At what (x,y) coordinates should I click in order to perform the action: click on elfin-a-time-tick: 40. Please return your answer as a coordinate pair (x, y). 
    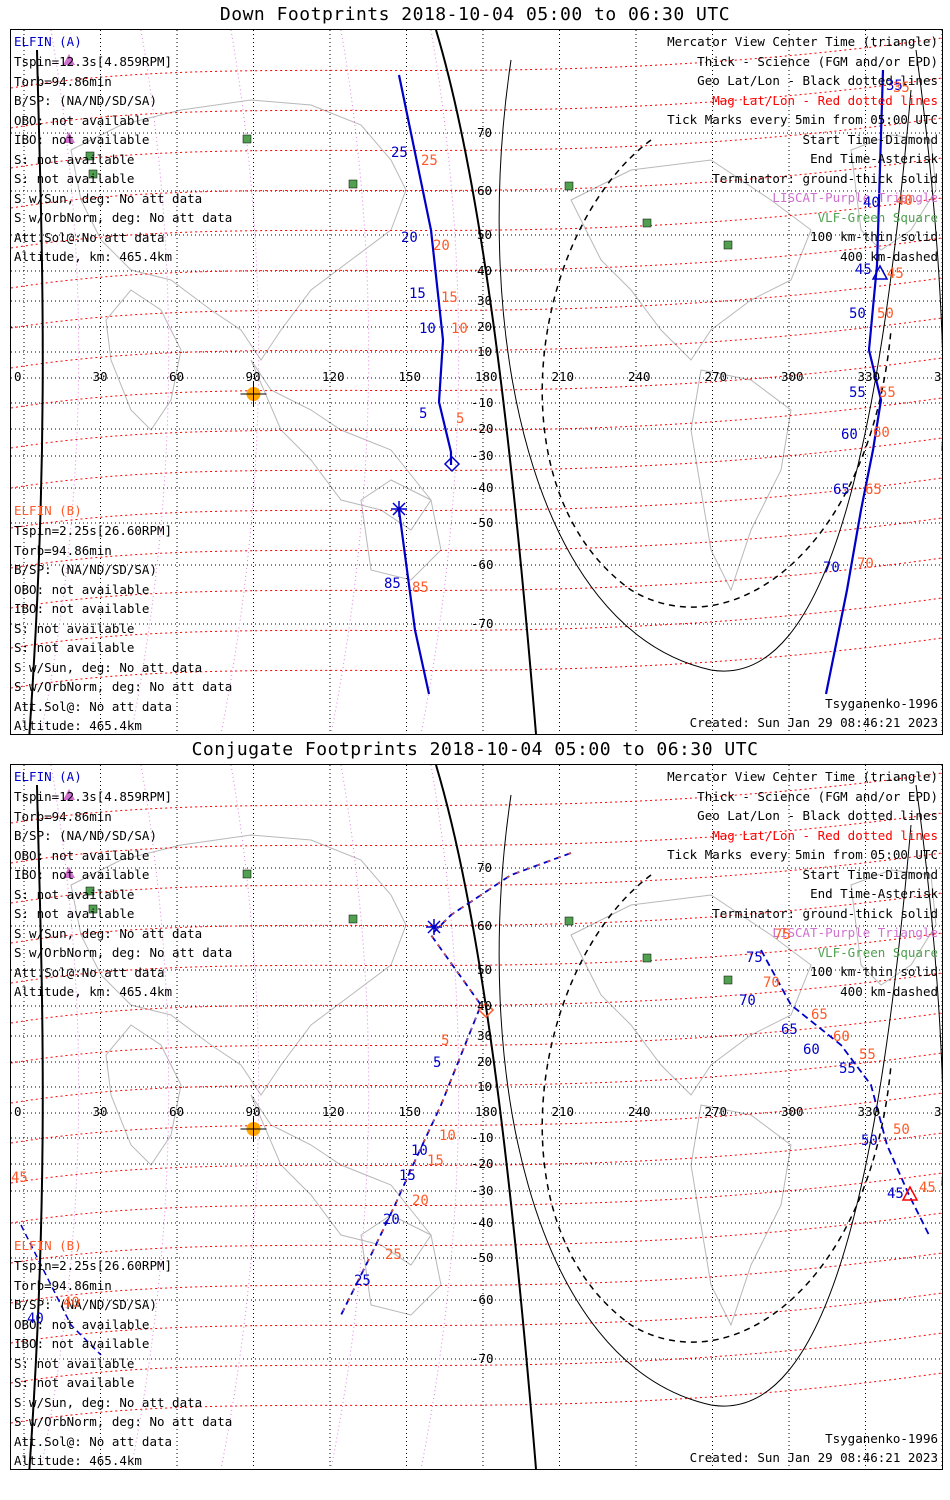
    Looking at the image, I should click on (871, 203).